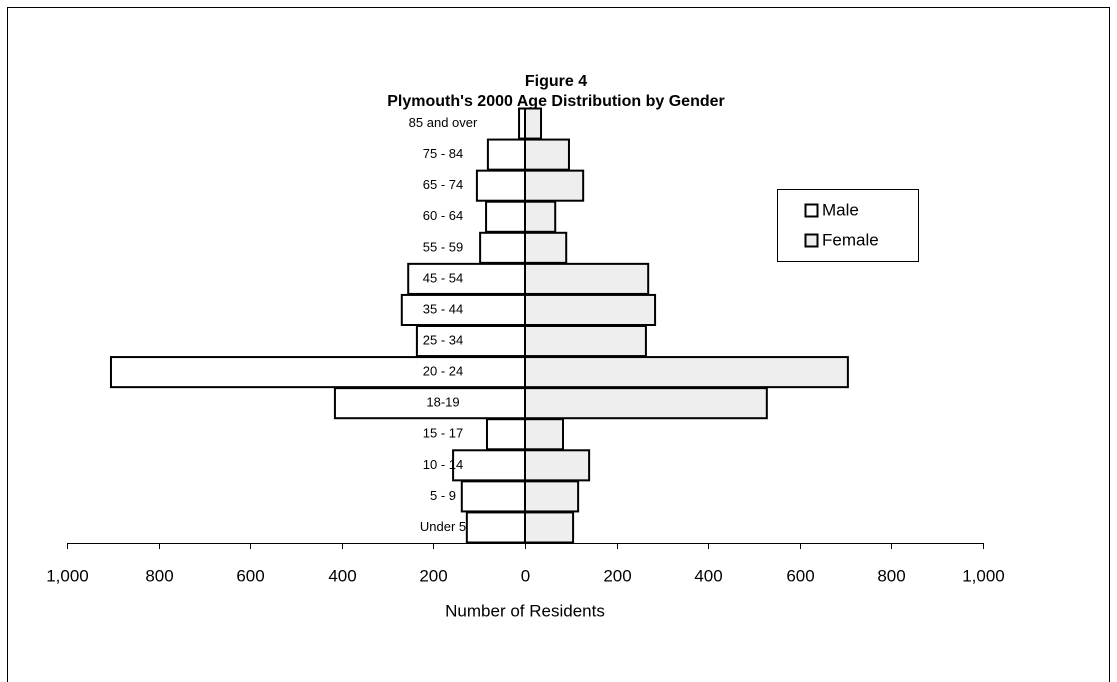  What do you see at coordinates (443, 153) in the screenshot?
I see `category-label: 75 - 84` at bounding box center [443, 153].